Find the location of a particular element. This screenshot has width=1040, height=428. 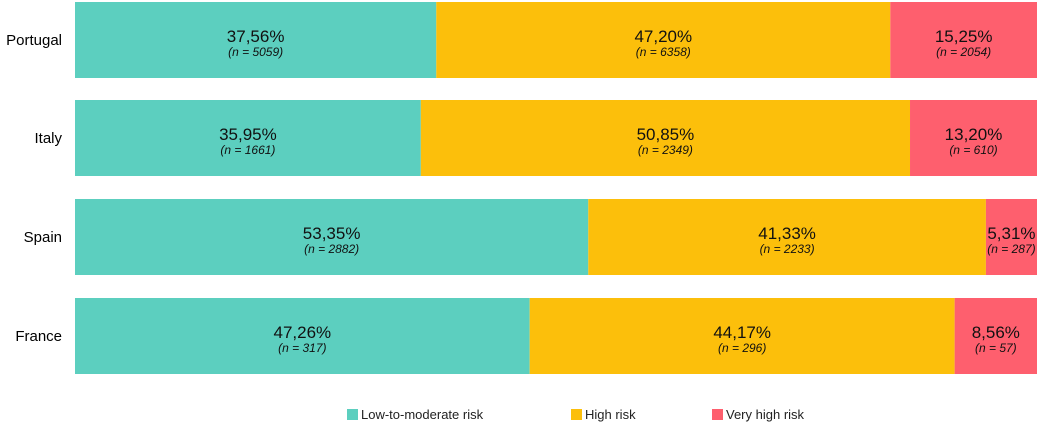

n-label: (n = 2054) is located at coordinates (963, 52).